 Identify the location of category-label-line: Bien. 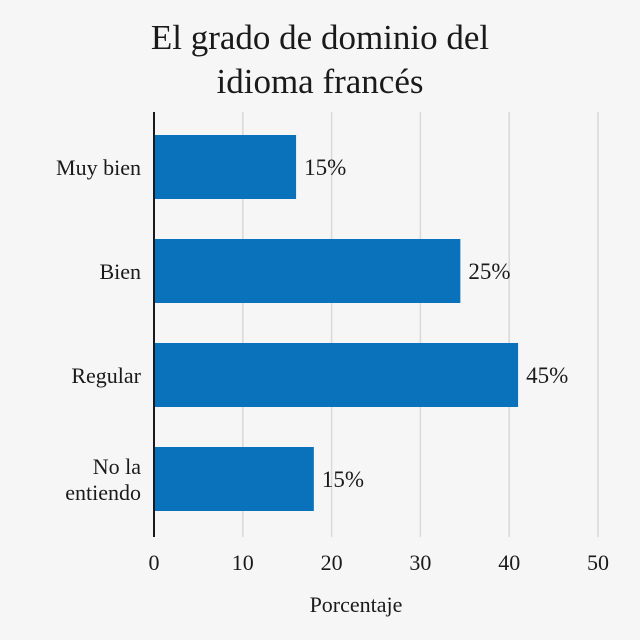
(120, 271).